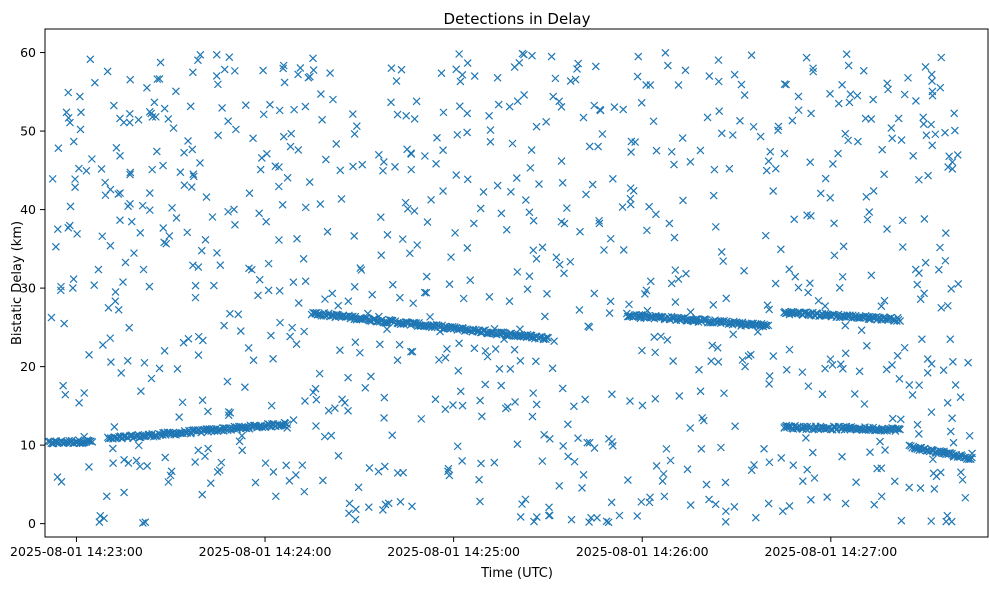  I want to click on y-tick-label: 0, so click(32, 523).